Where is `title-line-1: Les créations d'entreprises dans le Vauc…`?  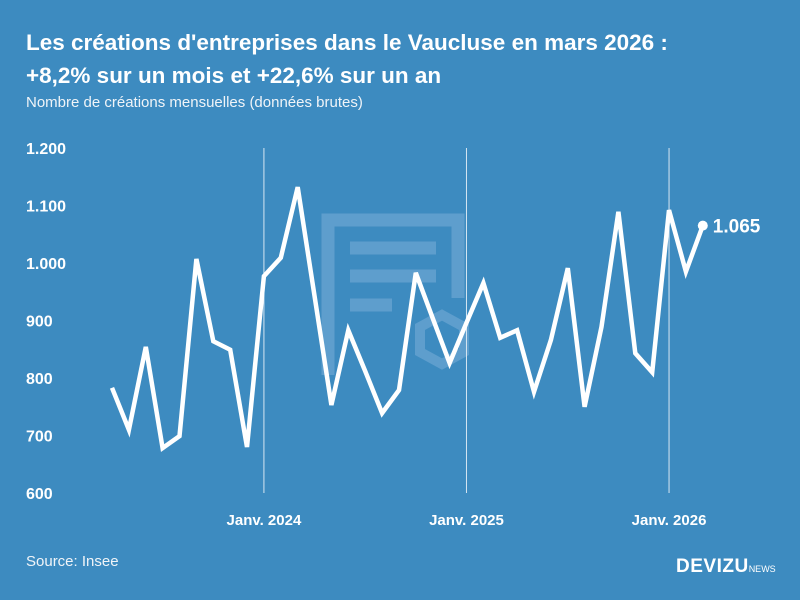
title-line-1: Les créations d'entreprises dans le Vauc… is located at coordinates (347, 42).